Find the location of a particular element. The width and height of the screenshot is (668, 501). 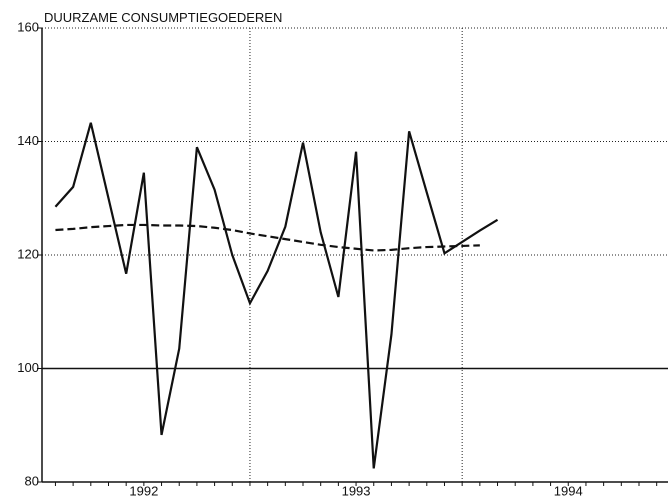

x-tick-label: 1992 is located at coordinates (143, 490).